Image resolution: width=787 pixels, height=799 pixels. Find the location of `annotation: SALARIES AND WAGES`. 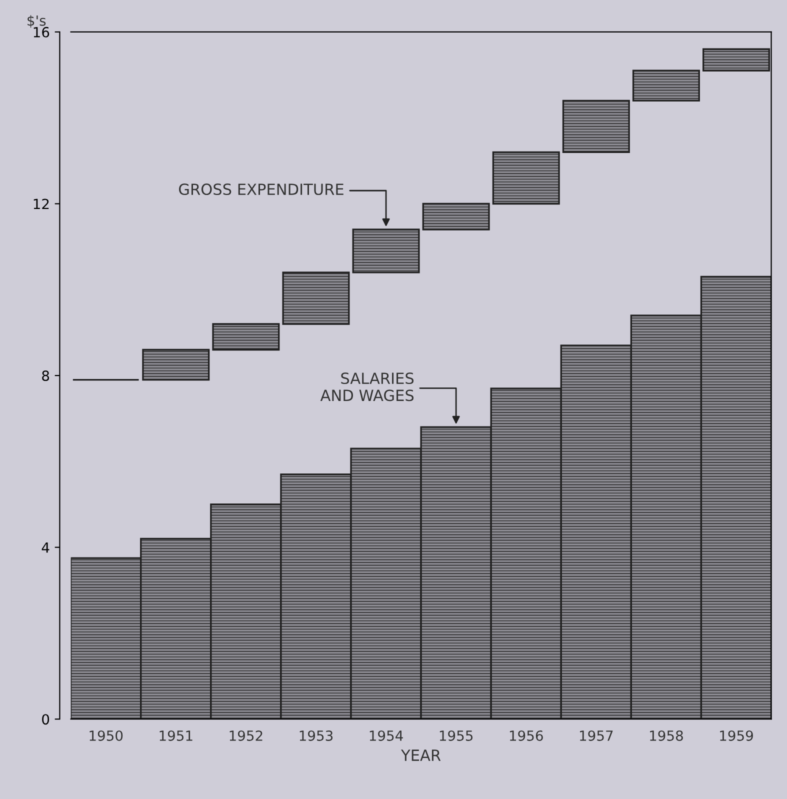

annotation: SALARIES AND WAGES is located at coordinates (367, 387).